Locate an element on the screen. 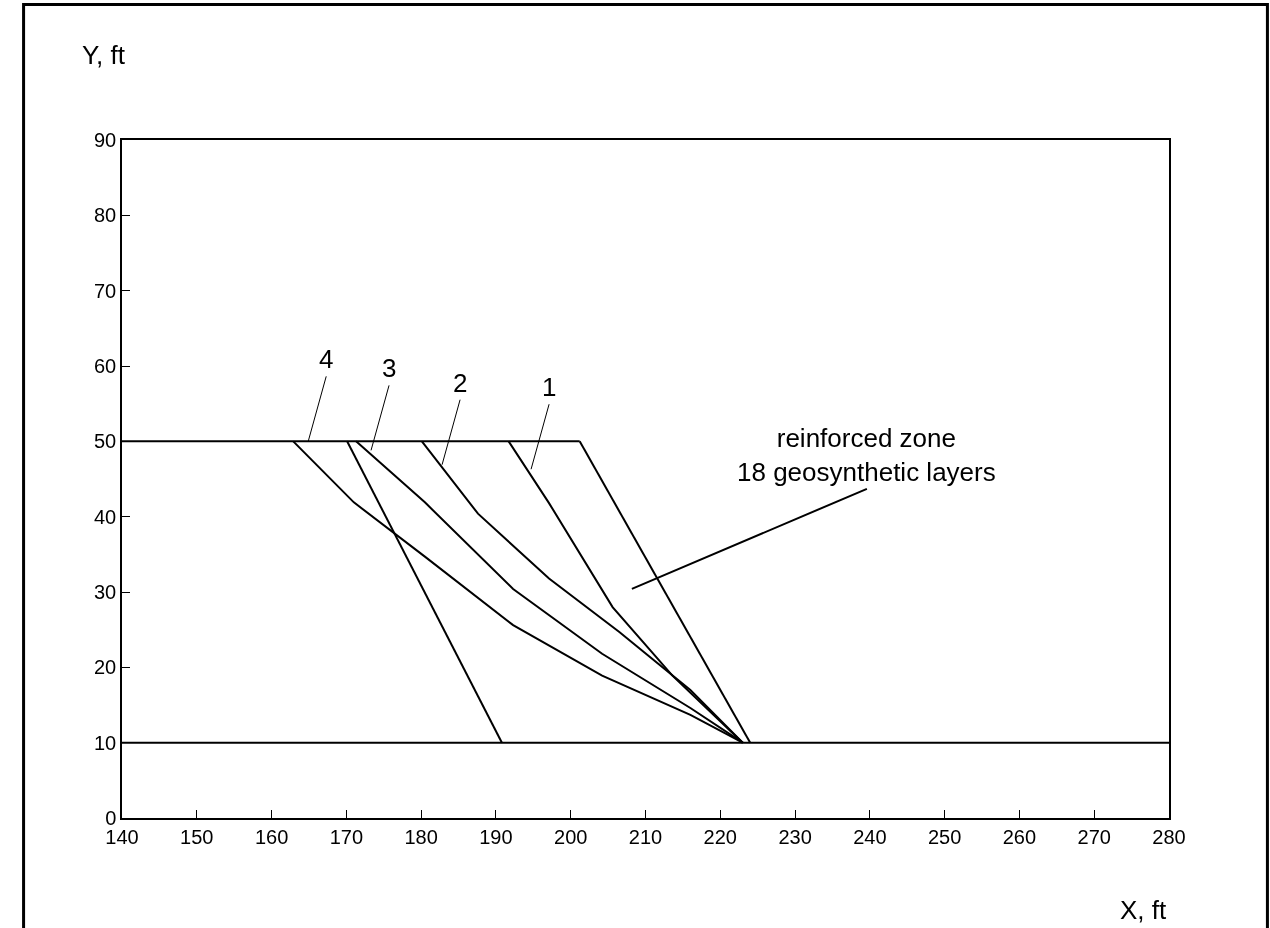 Image resolution: width=1270 pixels, height=928 pixels. x-tick-label: 270 is located at coordinates (1094, 836).